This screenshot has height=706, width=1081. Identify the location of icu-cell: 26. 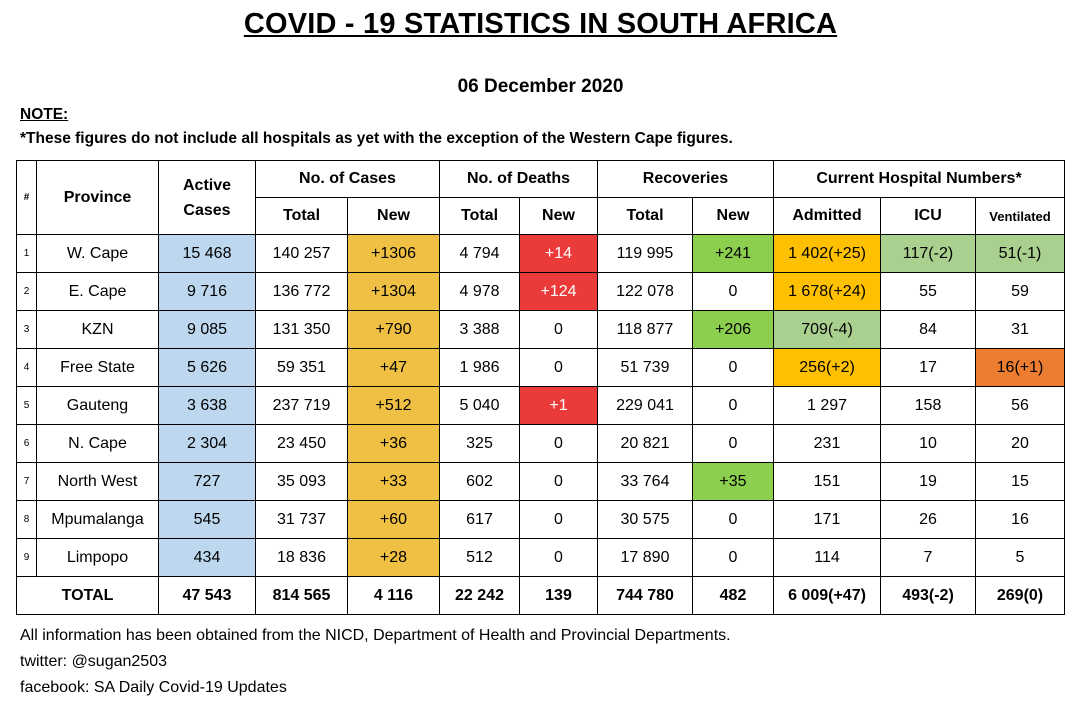
(928, 519).